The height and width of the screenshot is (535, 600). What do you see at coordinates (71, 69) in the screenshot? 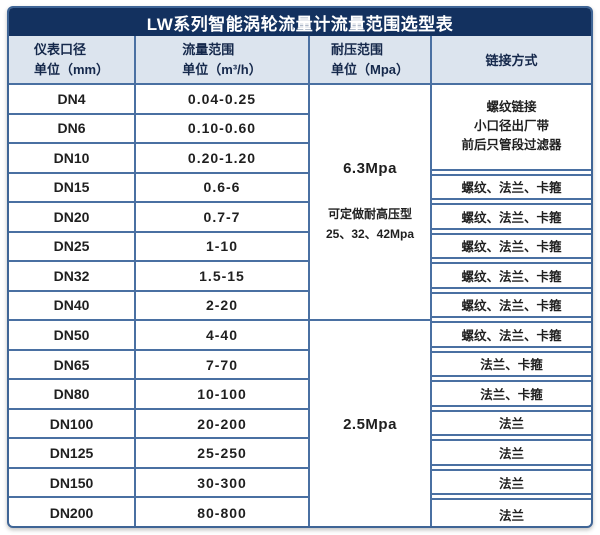
I see `header-dn-line2: 单位（mm）` at bounding box center [71, 69].